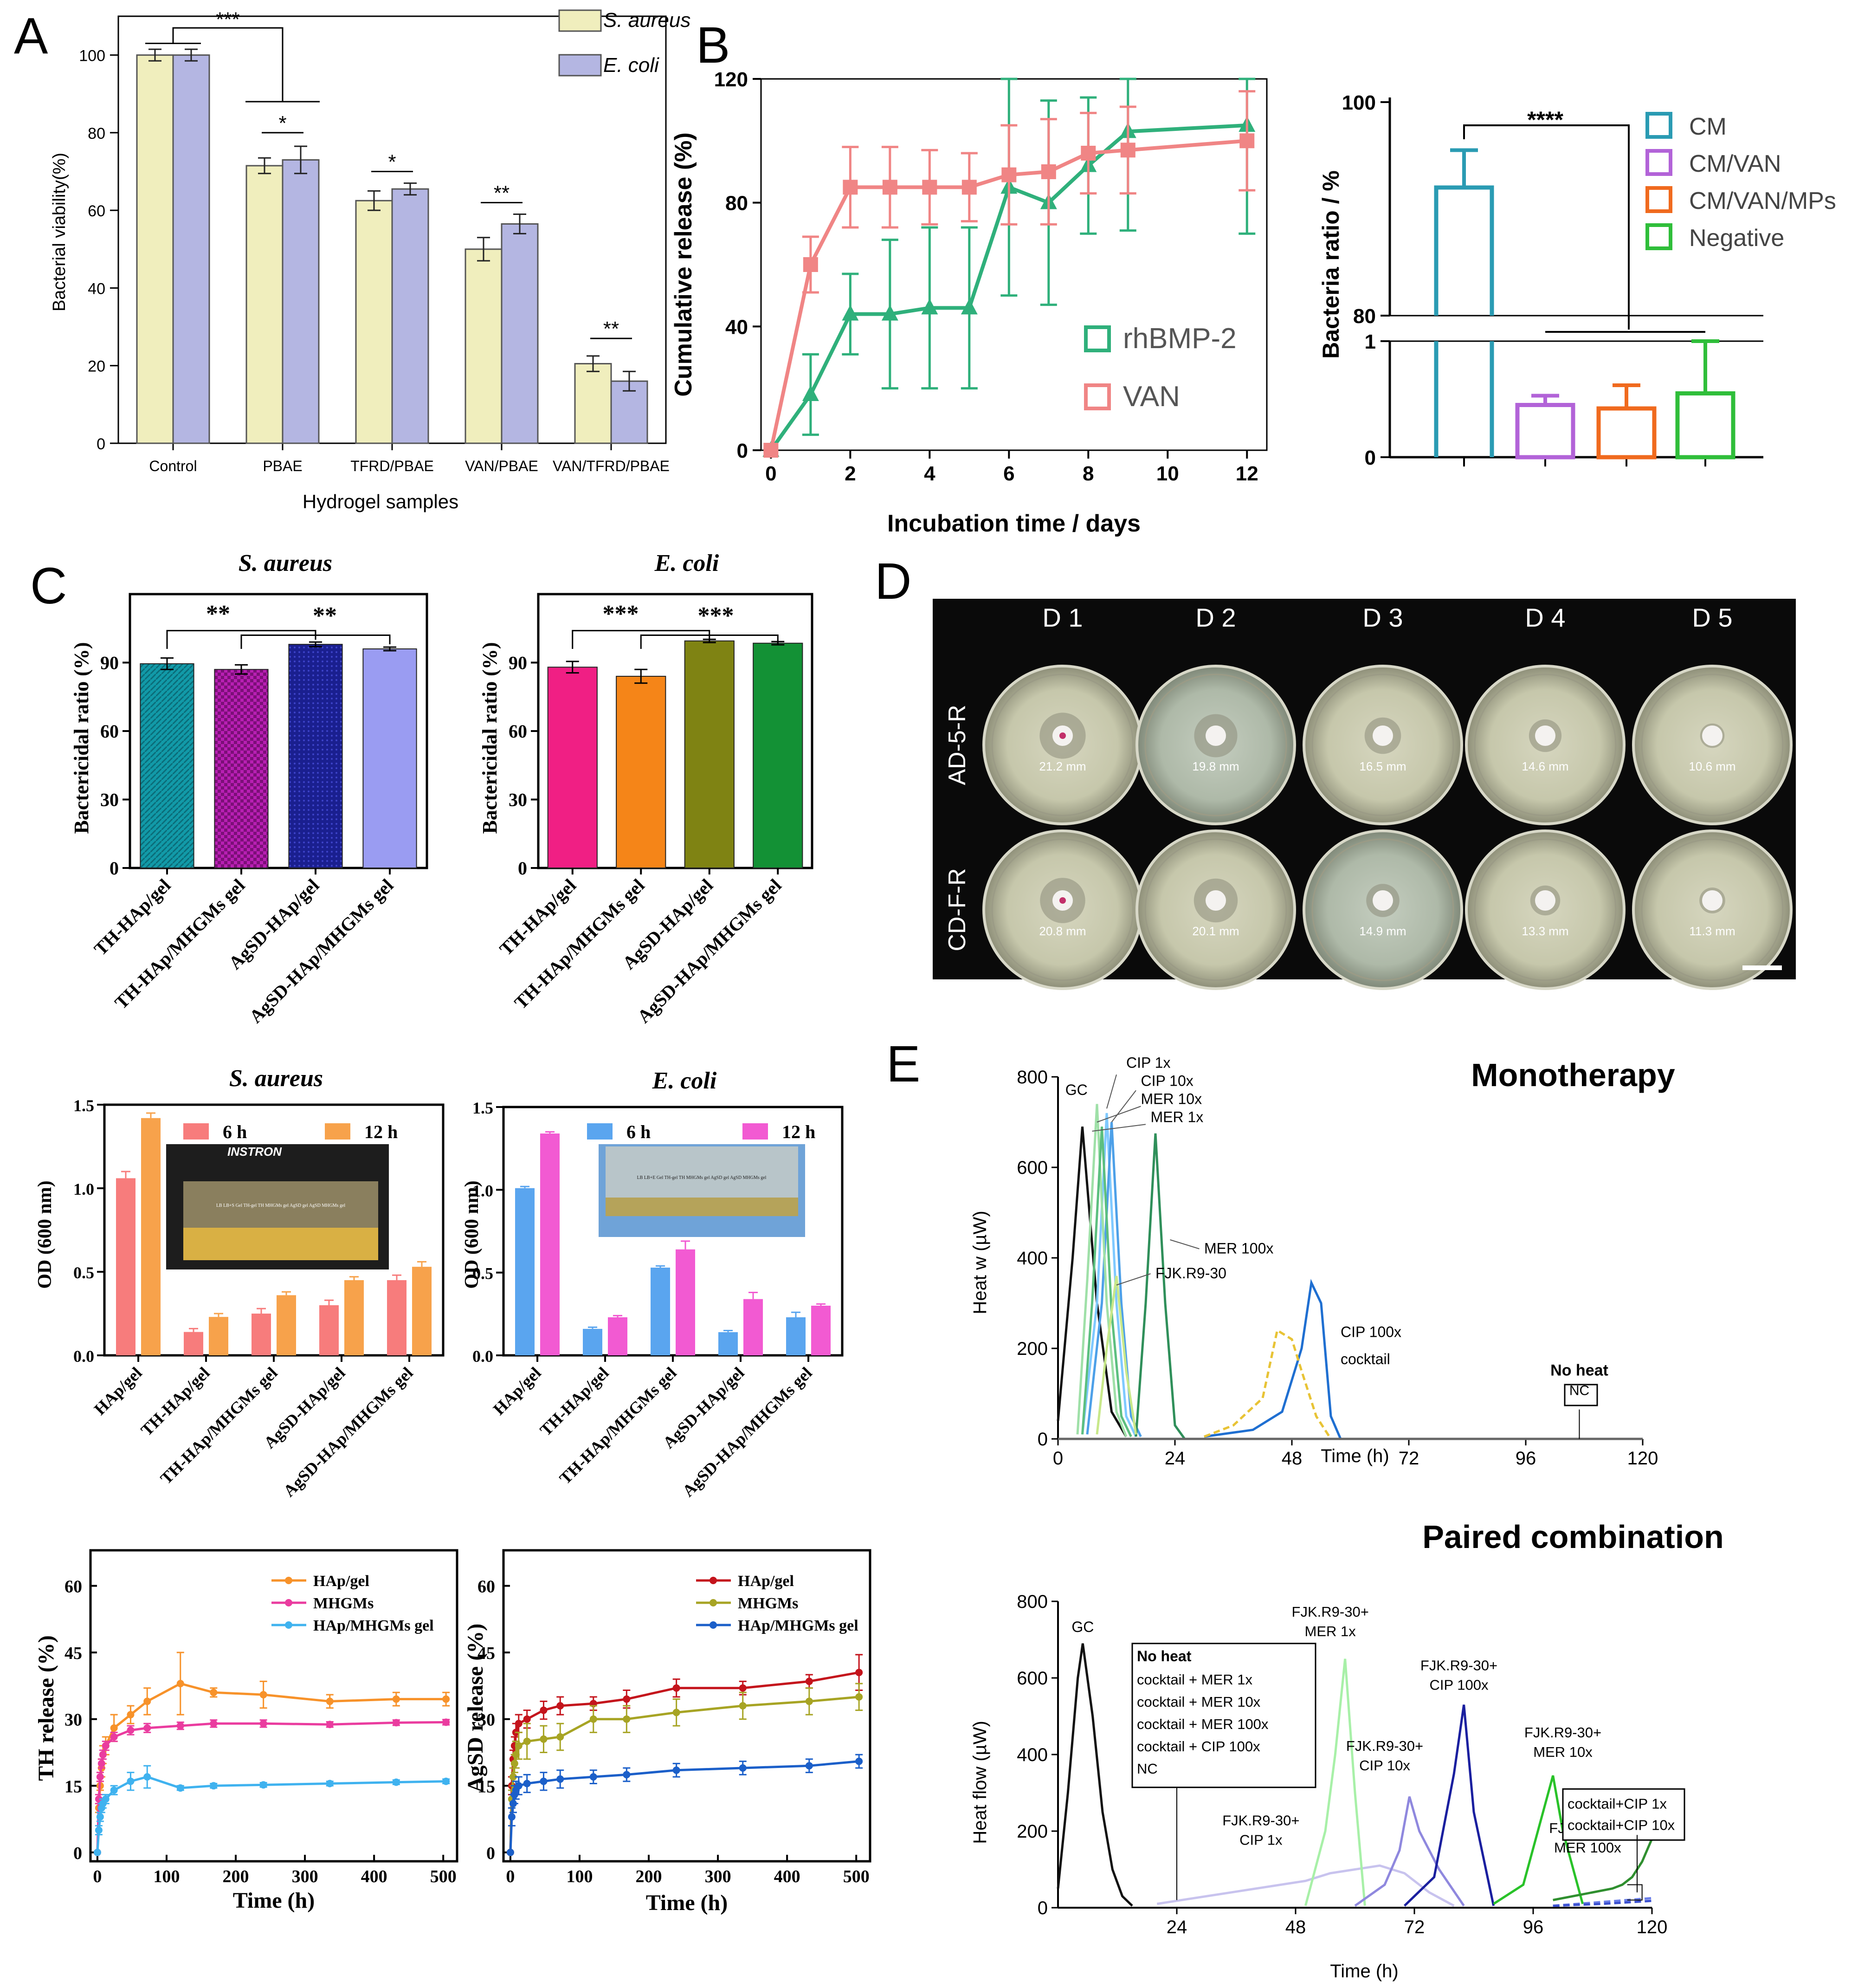 The image size is (1858, 1988). I want to click on E-bottom-ytick-label-0: 0, so click(1043, 1908).